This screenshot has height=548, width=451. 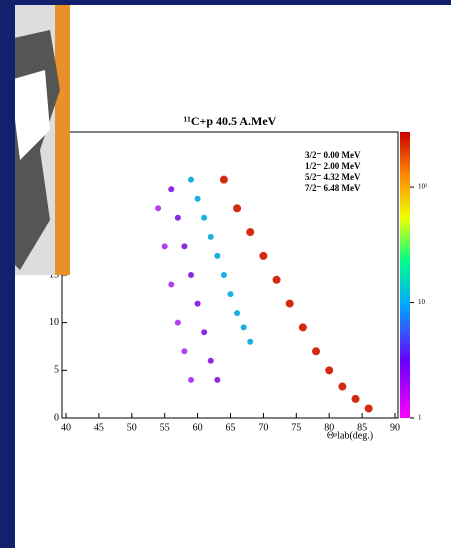 What do you see at coordinates (56, 417) in the screenshot?
I see `y-tick-label: 0` at bounding box center [56, 417].